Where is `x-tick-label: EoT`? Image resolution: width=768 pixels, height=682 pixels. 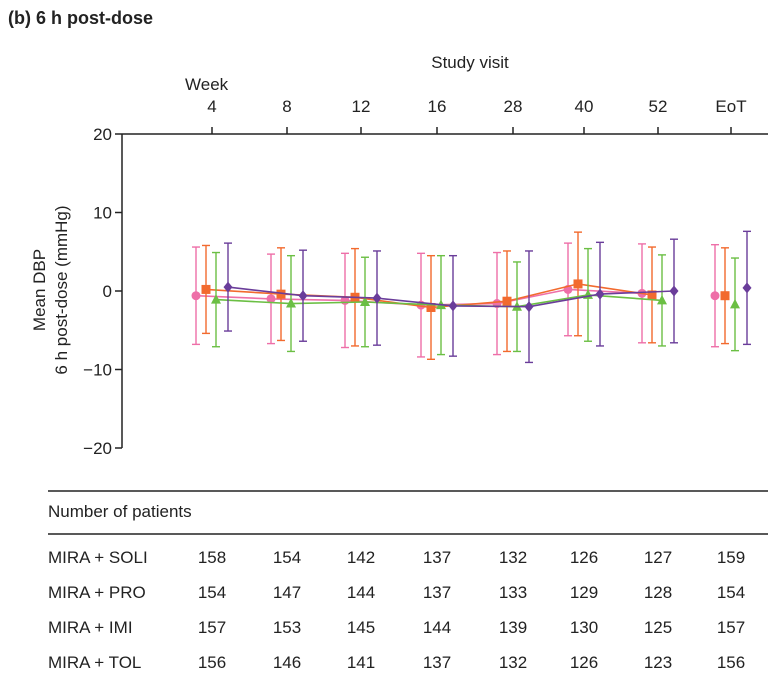
x-tick-label: EoT is located at coordinates (730, 106).